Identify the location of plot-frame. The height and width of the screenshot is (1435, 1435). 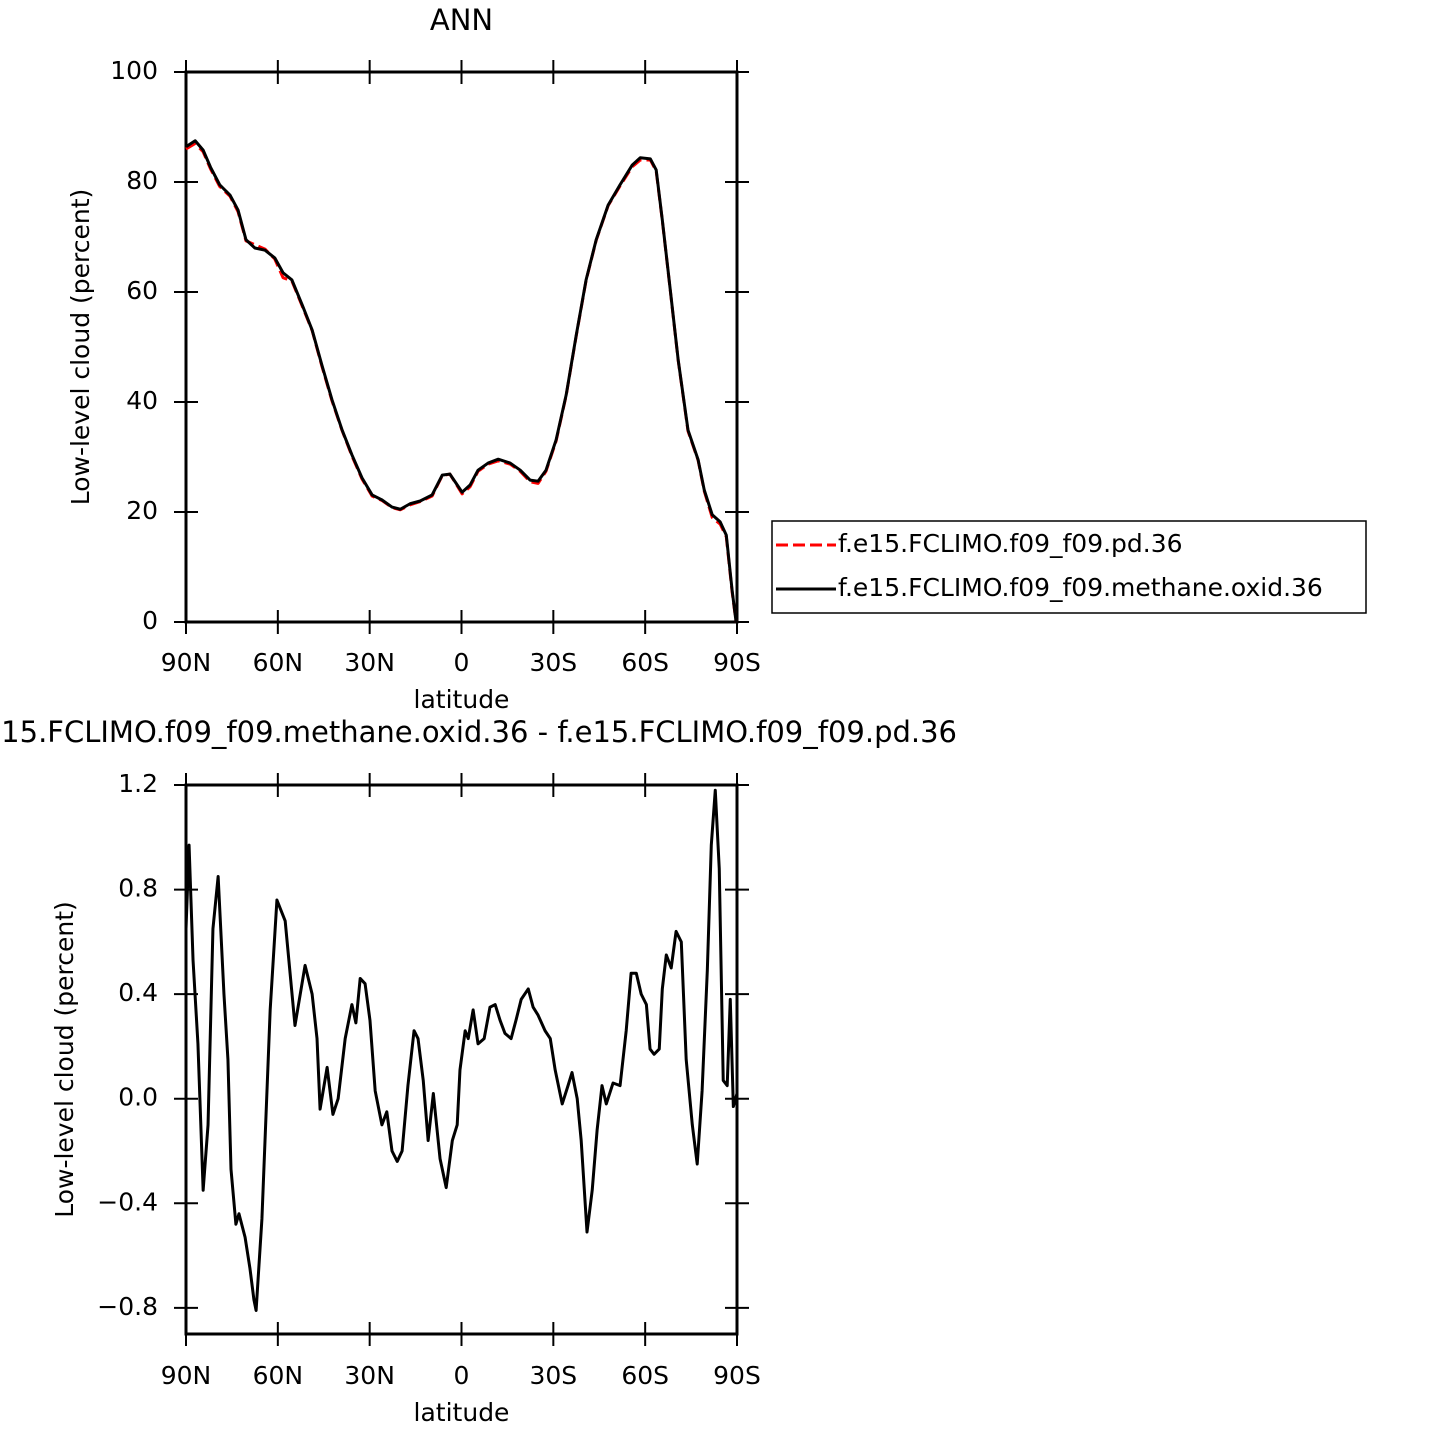
(461, 347).